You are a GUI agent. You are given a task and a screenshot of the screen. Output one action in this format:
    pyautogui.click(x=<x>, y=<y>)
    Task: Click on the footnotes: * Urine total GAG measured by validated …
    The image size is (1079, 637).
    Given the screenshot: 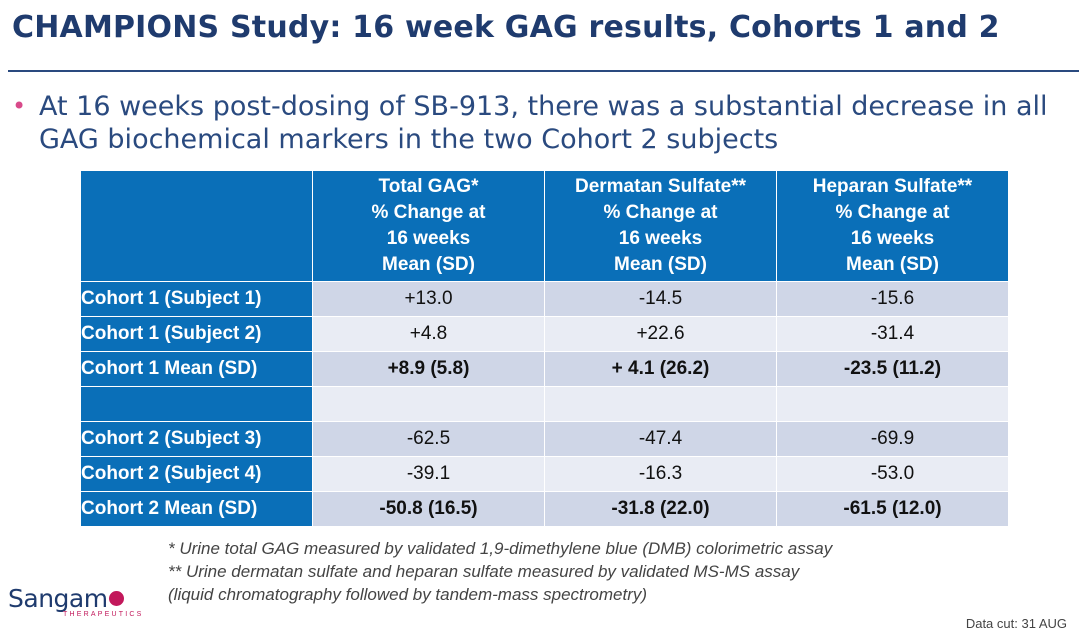 What is the action you would take?
    pyautogui.click(x=500, y=571)
    